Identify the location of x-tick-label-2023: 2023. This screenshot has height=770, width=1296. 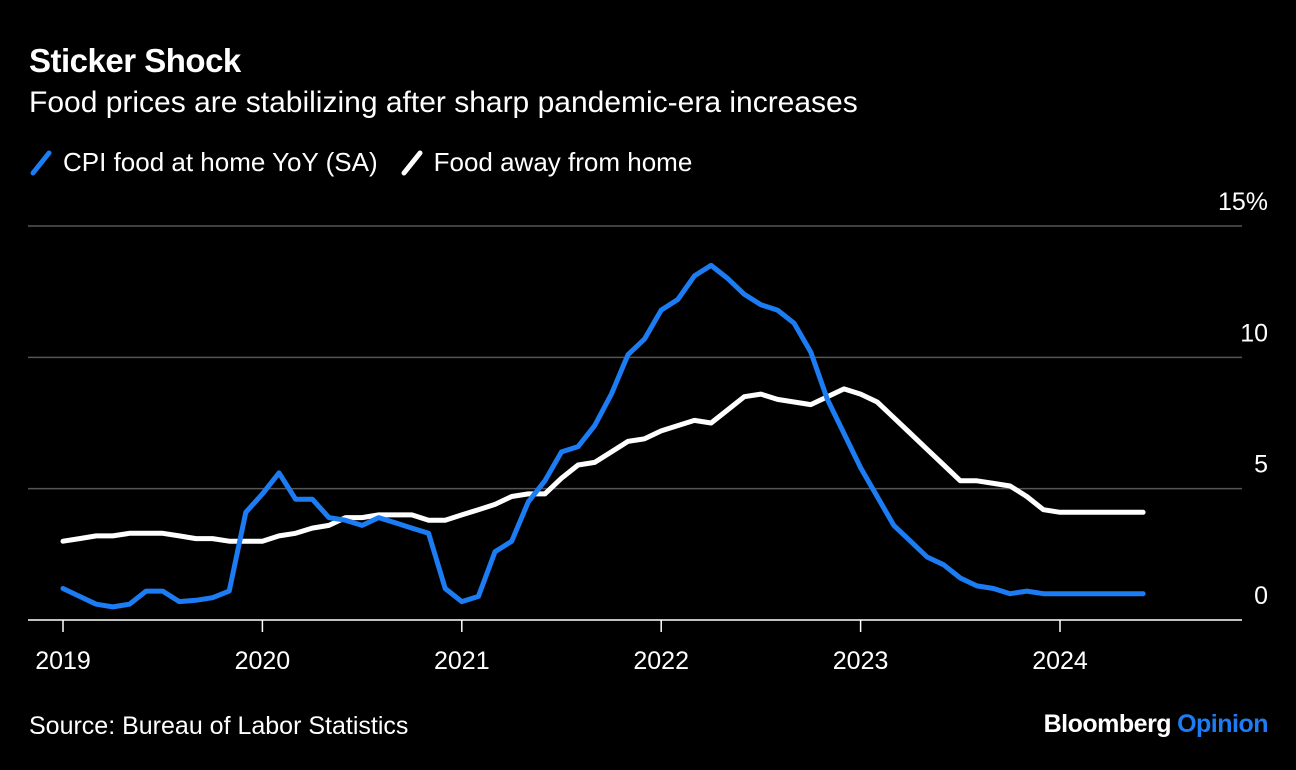
(861, 661).